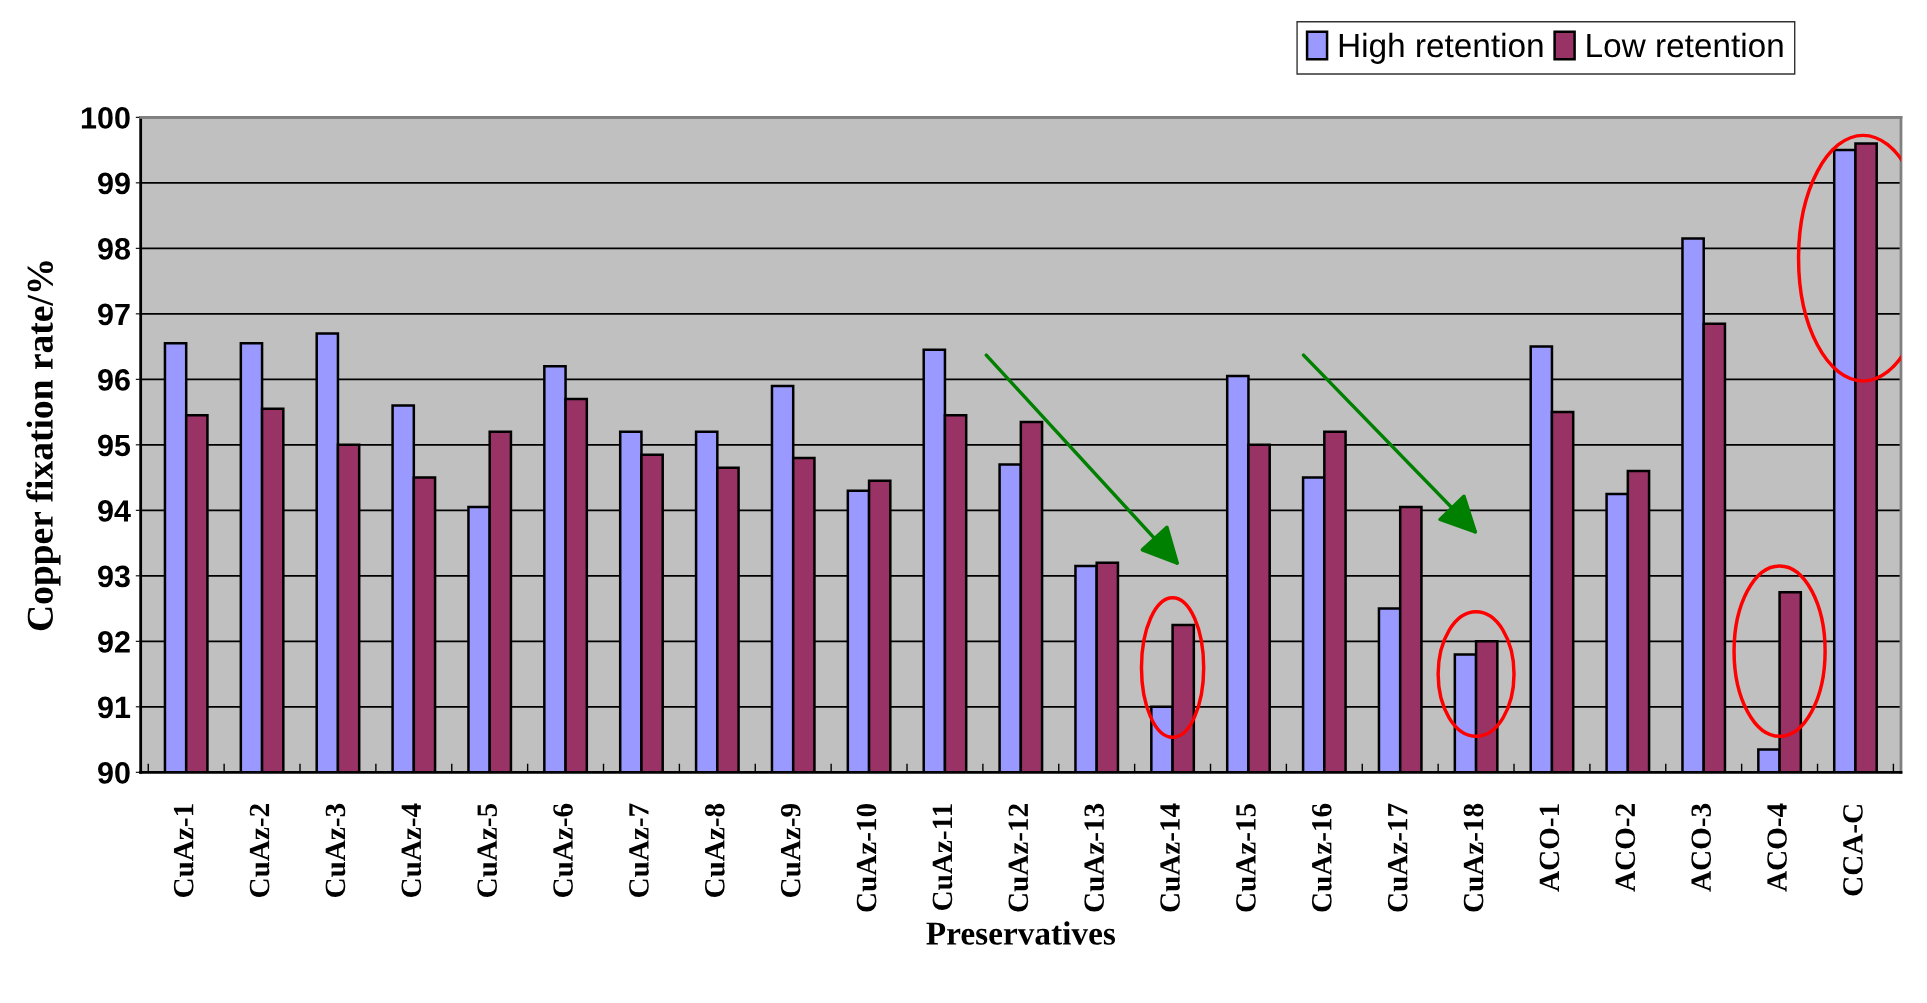 The height and width of the screenshot is (1003, 1927). Describe the element at coordinates (487, 850) in the screenshot. I see `x-tick-label: CuAz-5` at that location.